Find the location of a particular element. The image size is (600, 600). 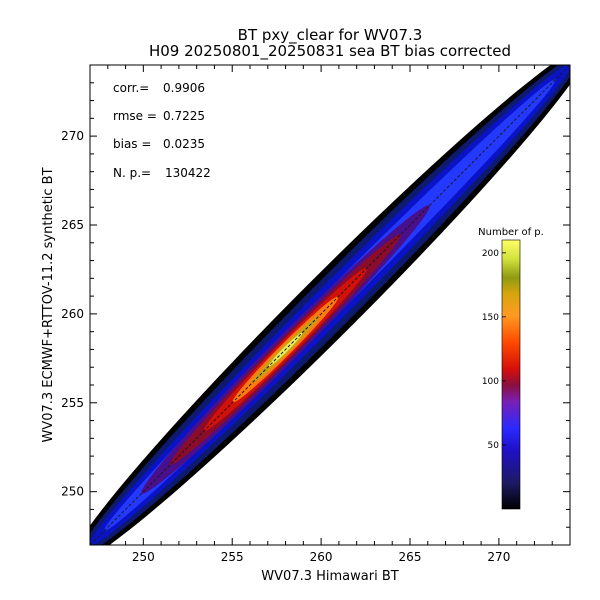

stat-corr-value: 0.9906 is located at coordinates (184, 88).